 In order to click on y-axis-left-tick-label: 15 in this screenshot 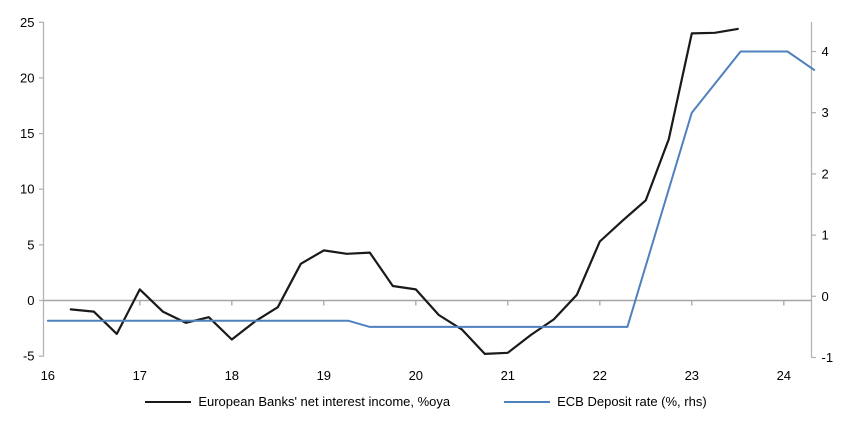, I will do `click(27, 133)`.